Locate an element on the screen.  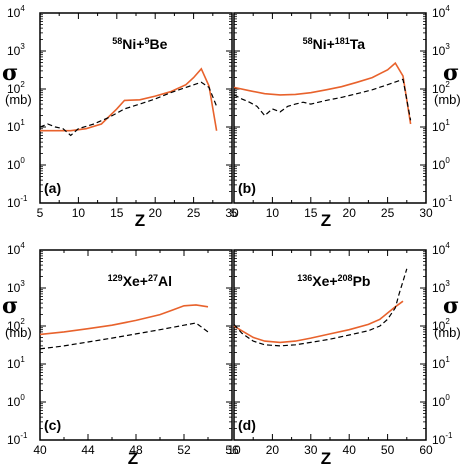
y-unit-top-left: (mb) is located at coordinates (18, 99).